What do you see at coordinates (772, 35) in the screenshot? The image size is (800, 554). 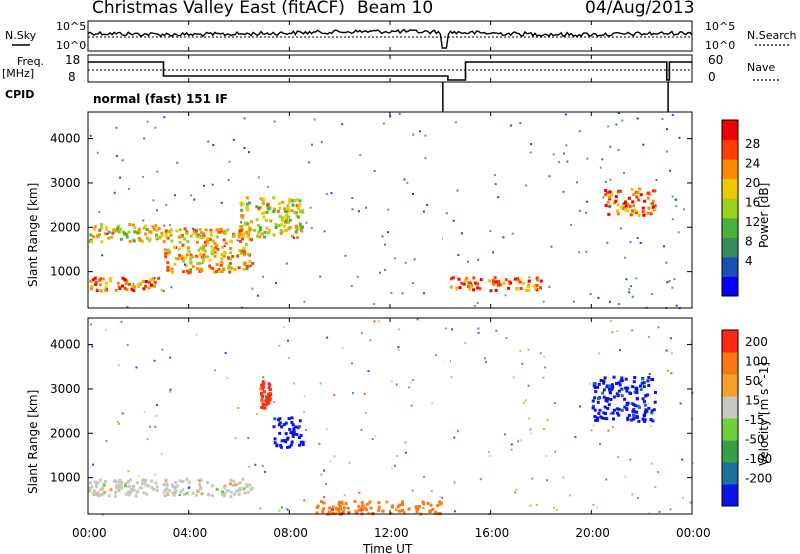 I see `nsearch-label: N.Search` at bounding box center [772, 35].